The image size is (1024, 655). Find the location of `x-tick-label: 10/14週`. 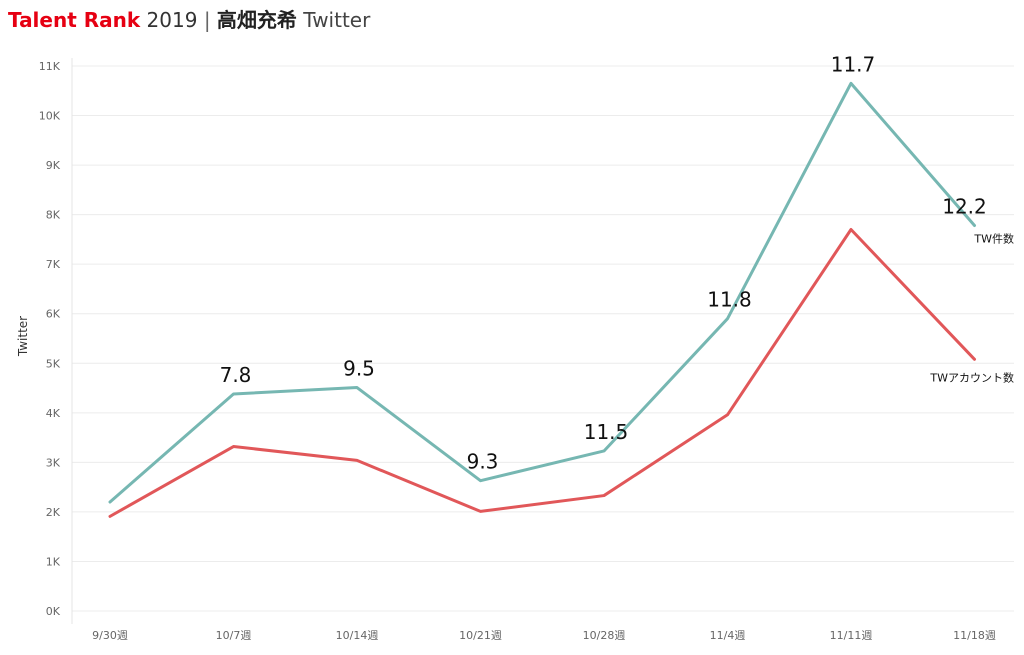

x-tick-label: 10/14週 is located at coordinates (357, 635).